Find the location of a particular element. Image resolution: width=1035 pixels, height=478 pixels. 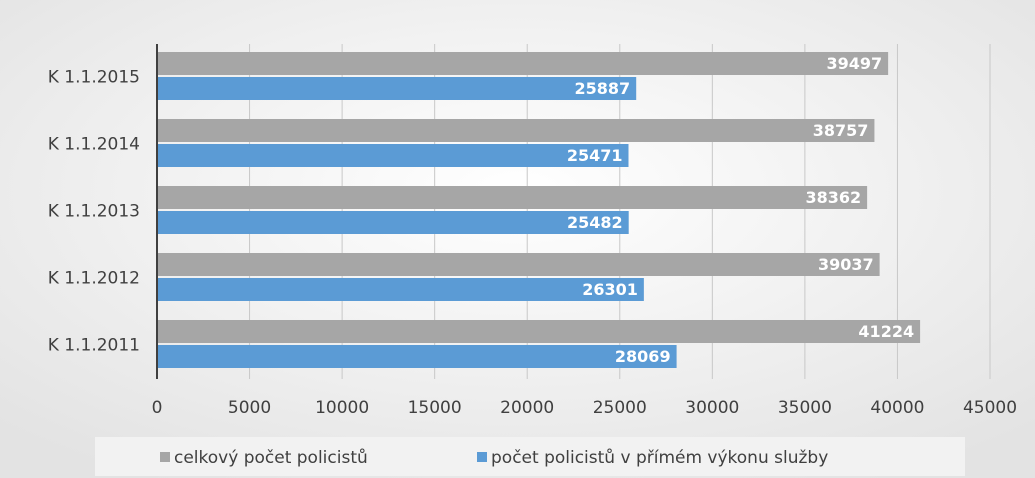

value-label: 25887 is located at coordinates (603, 88).